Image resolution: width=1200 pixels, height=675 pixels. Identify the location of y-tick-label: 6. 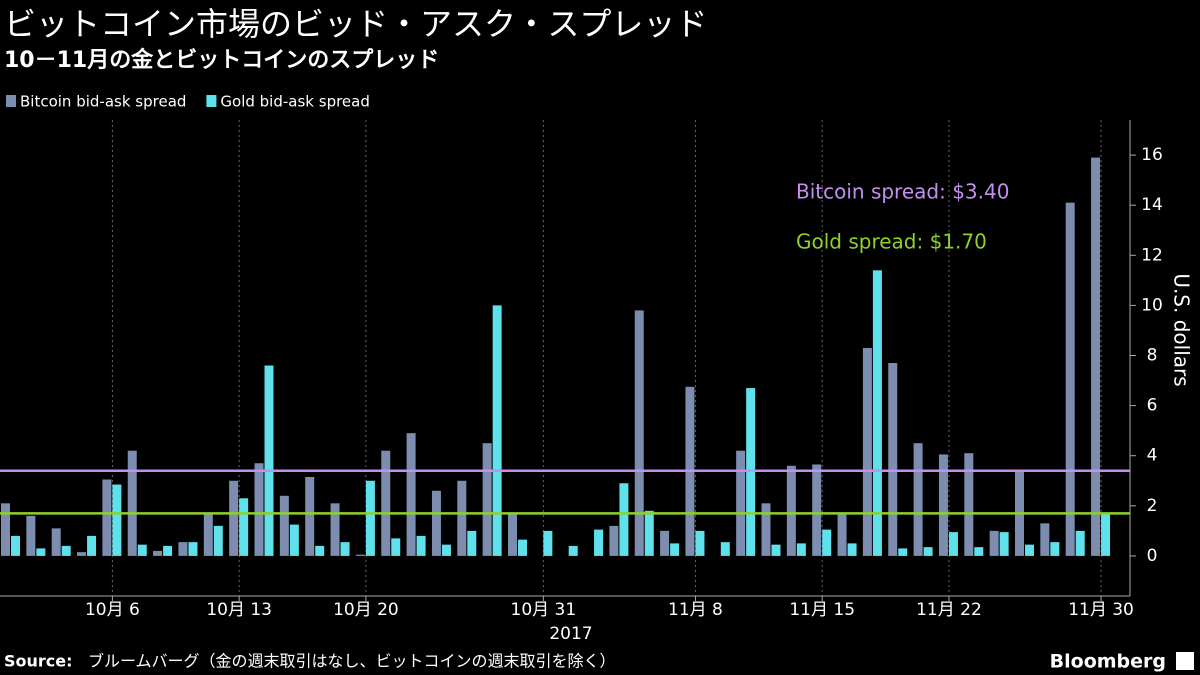
(1152, 406).